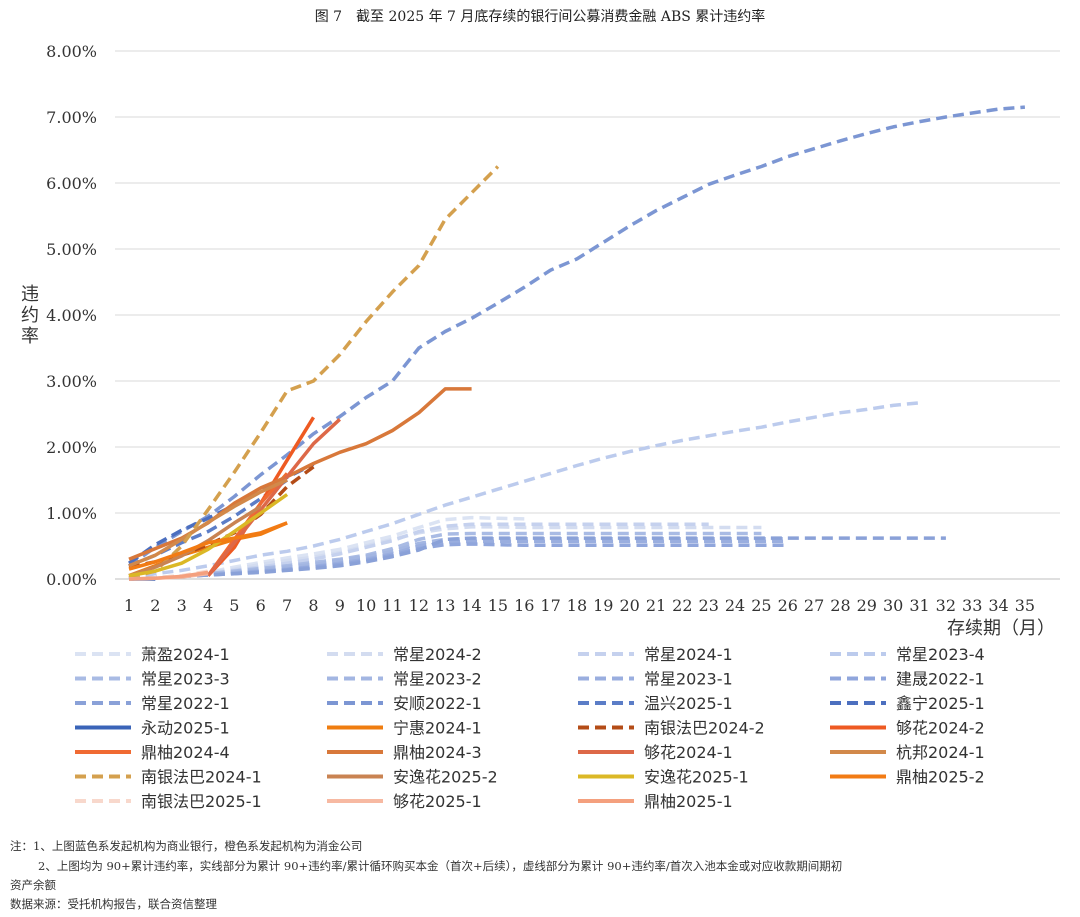 This screenshot has height=917, width=1080. I want to click on legend-label: 南银法巴2024-1, so click(201, 777).